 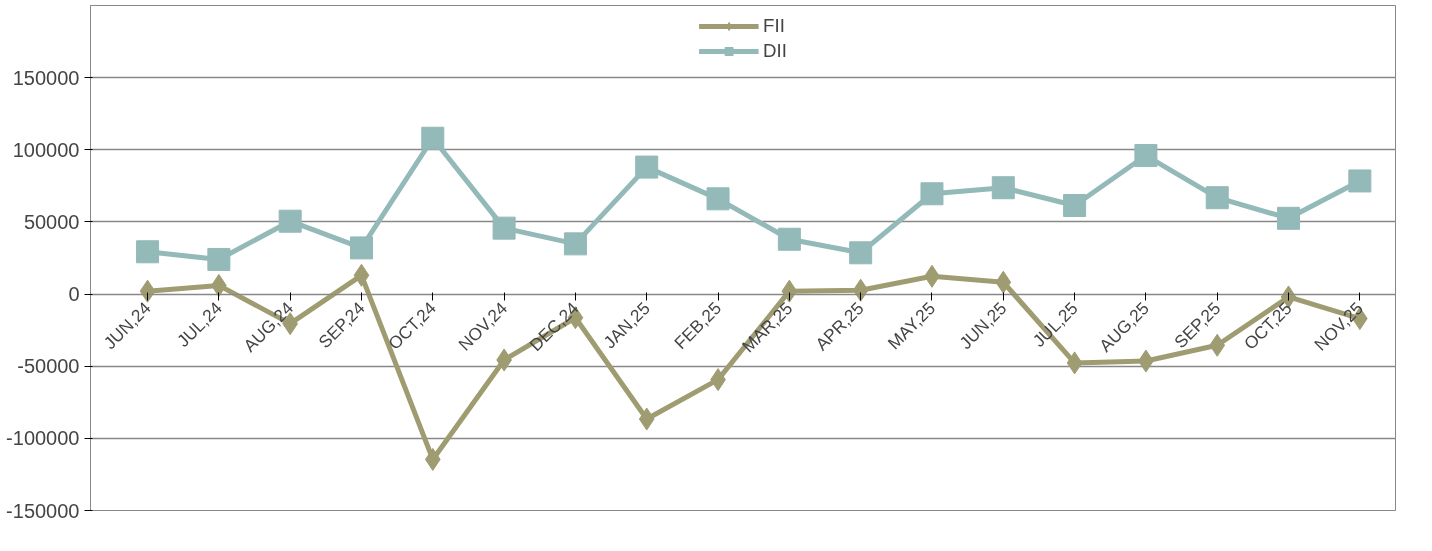 What do you see at coordinates (51, 221) in the screenshot?
I see `y-tick-label: 50000` at bounding box center [51, 221].